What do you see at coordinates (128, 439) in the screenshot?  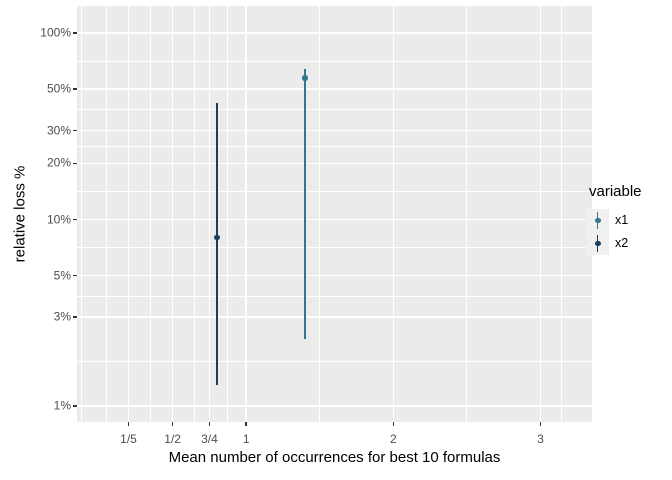 I see `x-tick-label: 1/5` at bounding box center [128, 439].